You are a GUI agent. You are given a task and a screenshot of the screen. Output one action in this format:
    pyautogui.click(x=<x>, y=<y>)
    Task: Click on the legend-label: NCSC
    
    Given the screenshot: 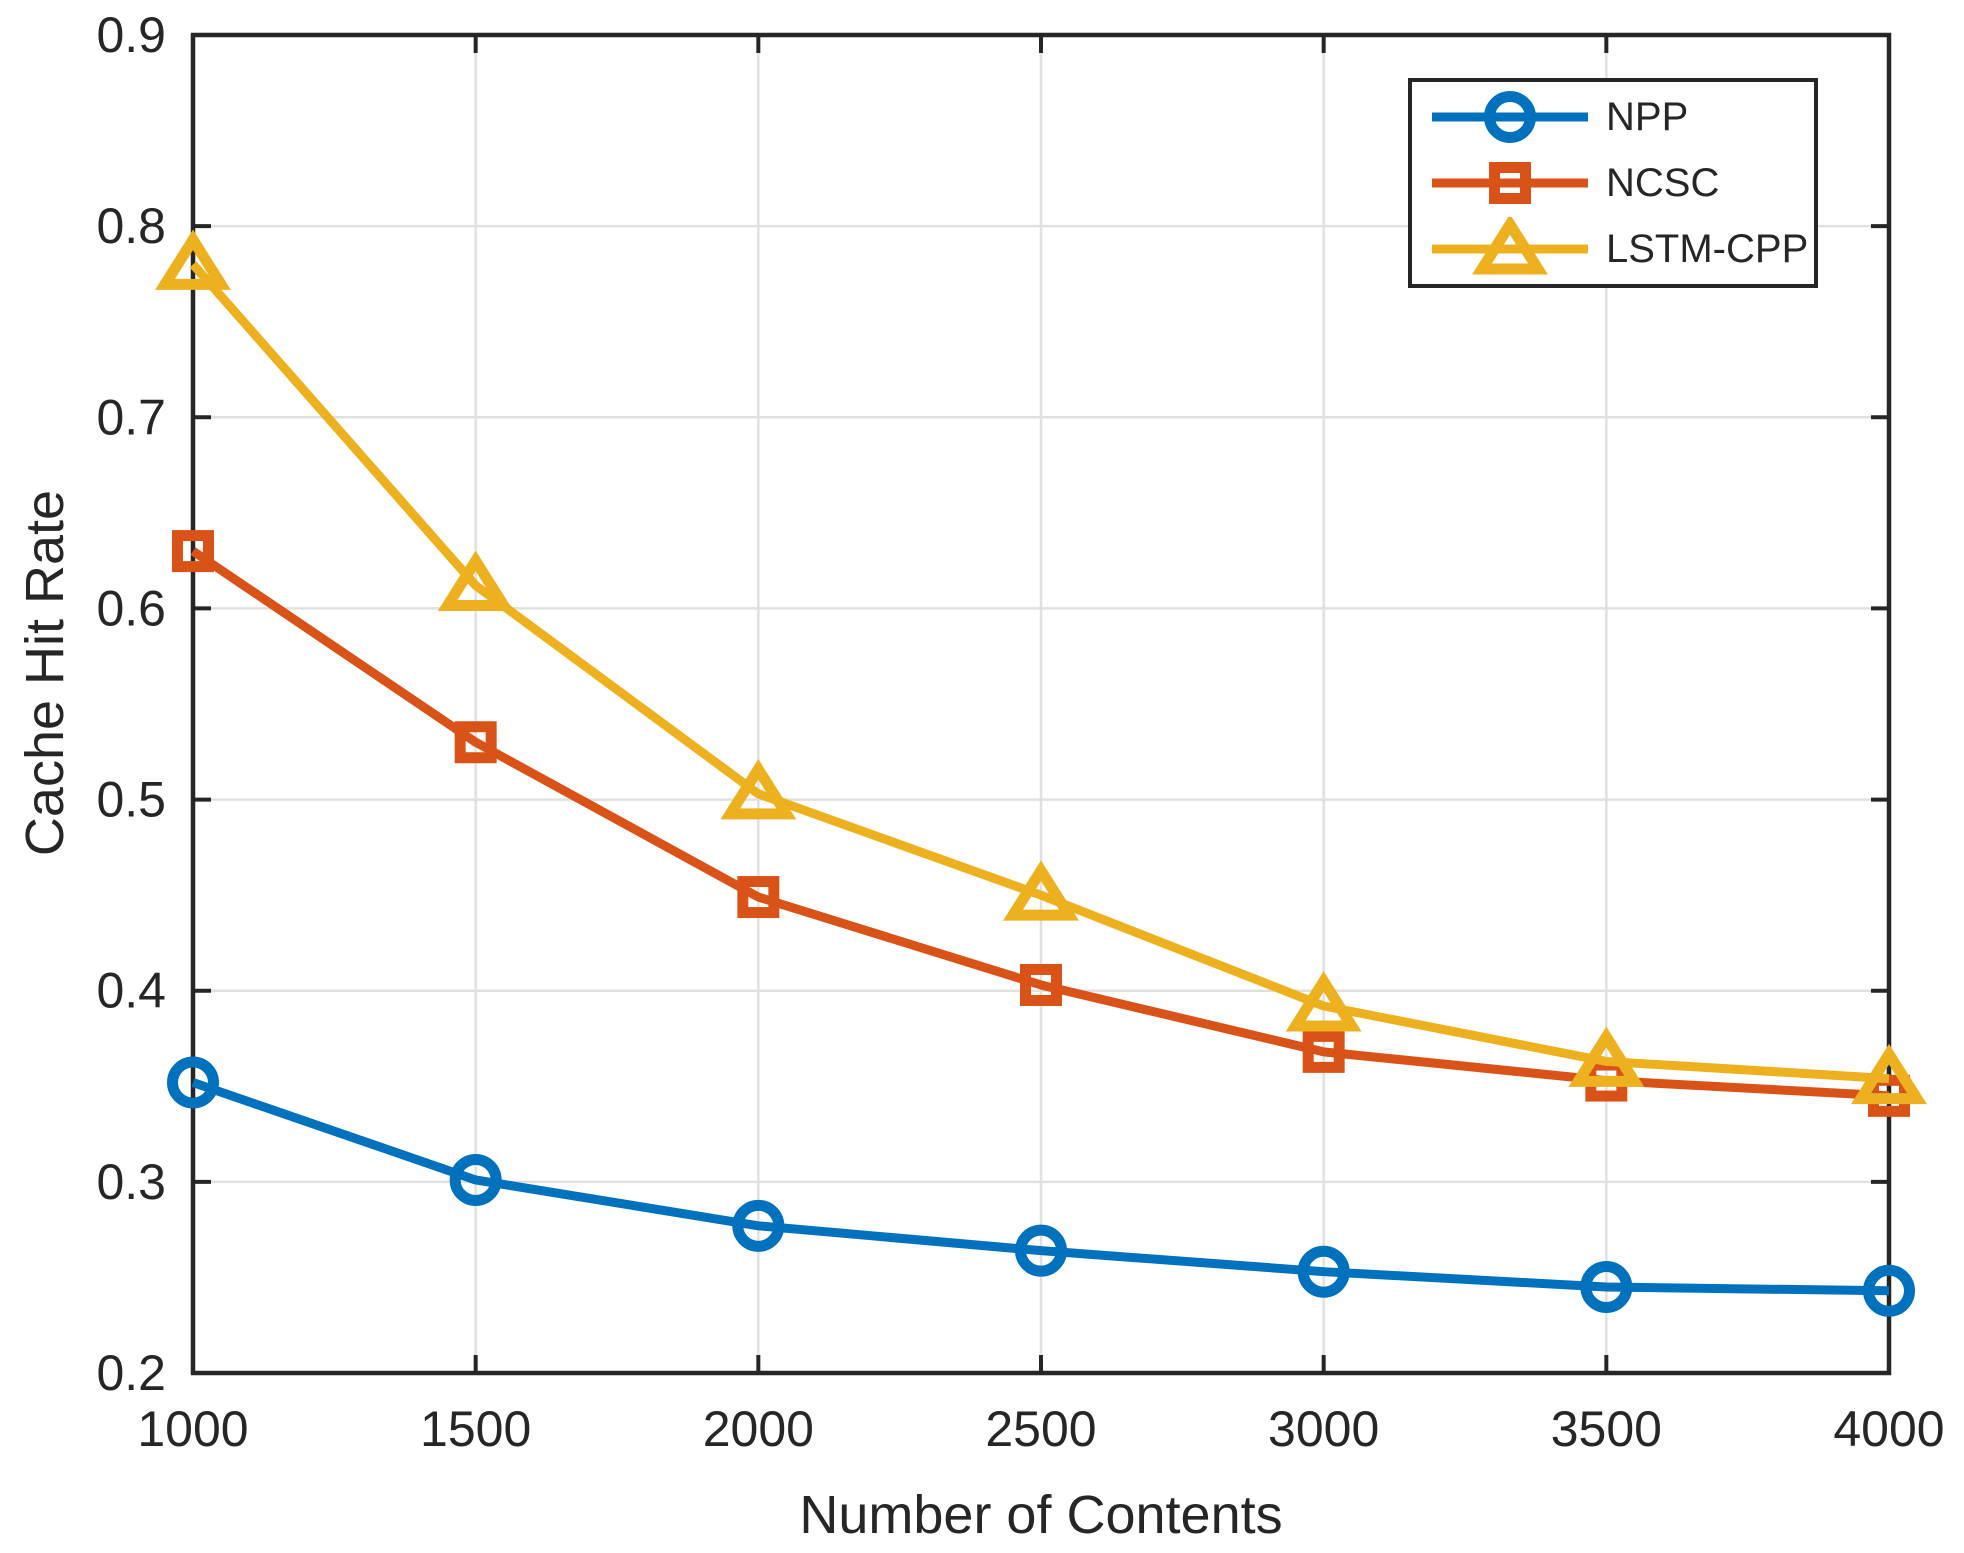 What is the action you would take?
    pyautogui.click(x=1663, y=182)
    